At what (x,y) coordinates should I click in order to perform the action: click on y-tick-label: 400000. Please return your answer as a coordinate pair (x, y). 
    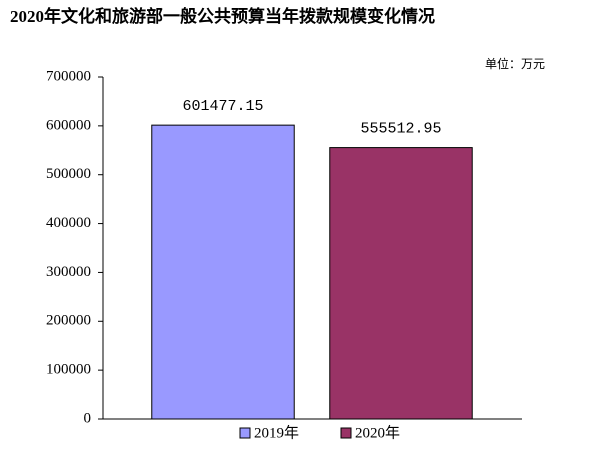
    Looking at the image, I should click on (68, 223).